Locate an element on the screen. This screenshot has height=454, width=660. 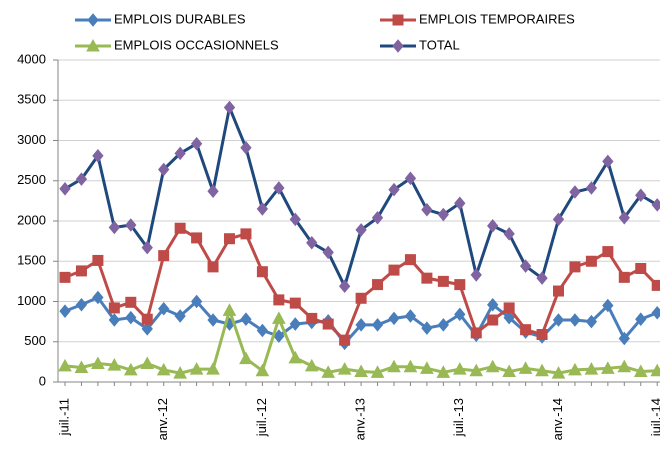
legend-label: EMPLOIS DURABLES is located at coordinates (180, 18).